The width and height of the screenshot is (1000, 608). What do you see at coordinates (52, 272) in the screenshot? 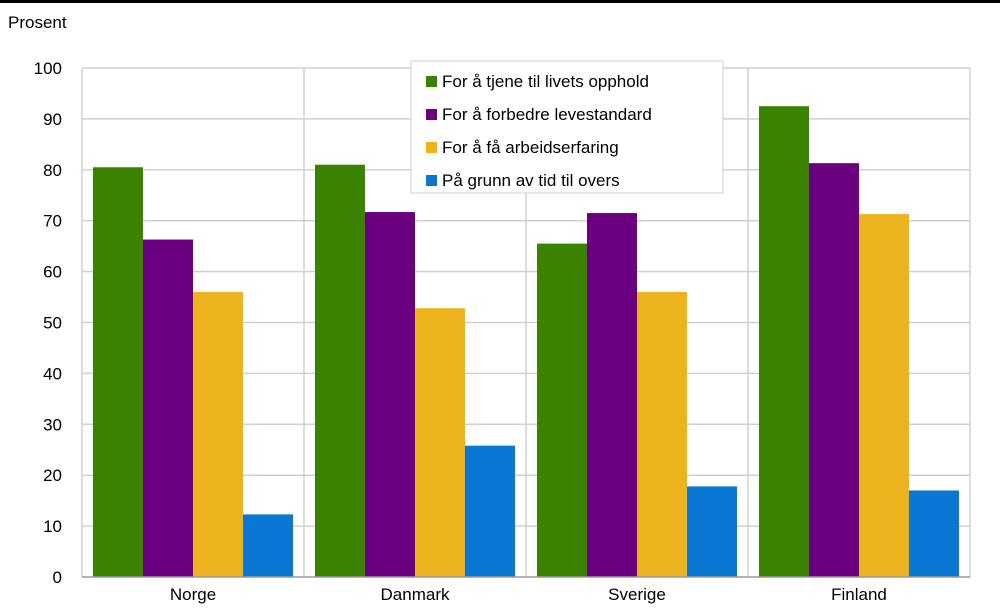
I see `y-tick-label: 60` at bounding box center [52, 272].